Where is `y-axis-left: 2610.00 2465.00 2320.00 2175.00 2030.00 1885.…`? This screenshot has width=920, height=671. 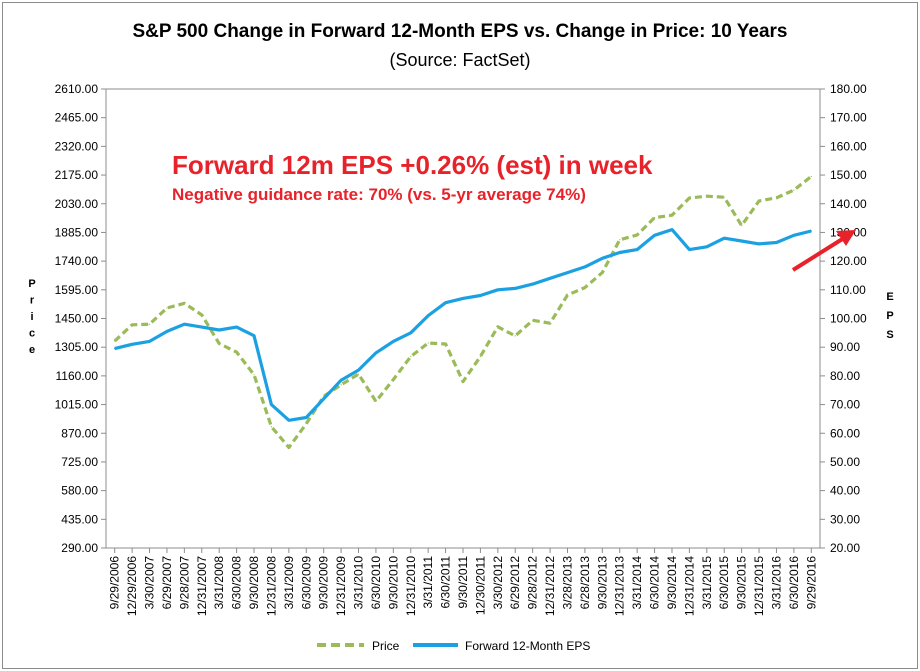 y-axis-left: 2610.00 2465.00 2320.00 2175.00 2030.00 1885.… is located at coordinates (80, 318).